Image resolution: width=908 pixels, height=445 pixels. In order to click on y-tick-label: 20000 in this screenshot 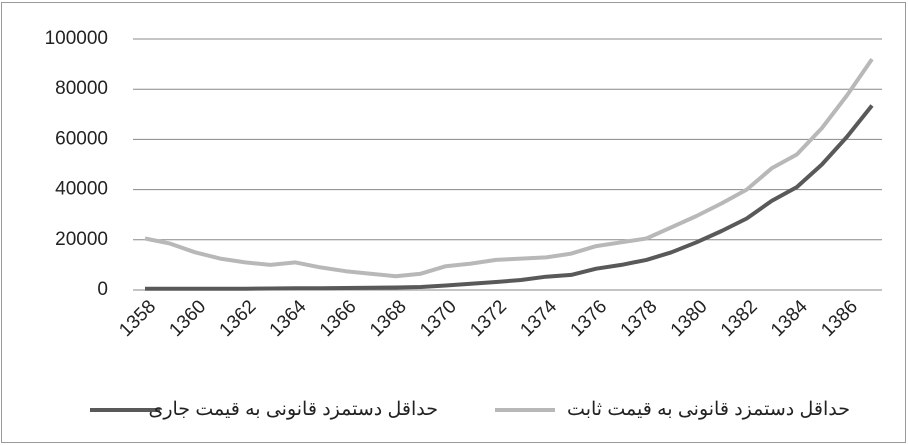, I will do `click(81, 239)`.